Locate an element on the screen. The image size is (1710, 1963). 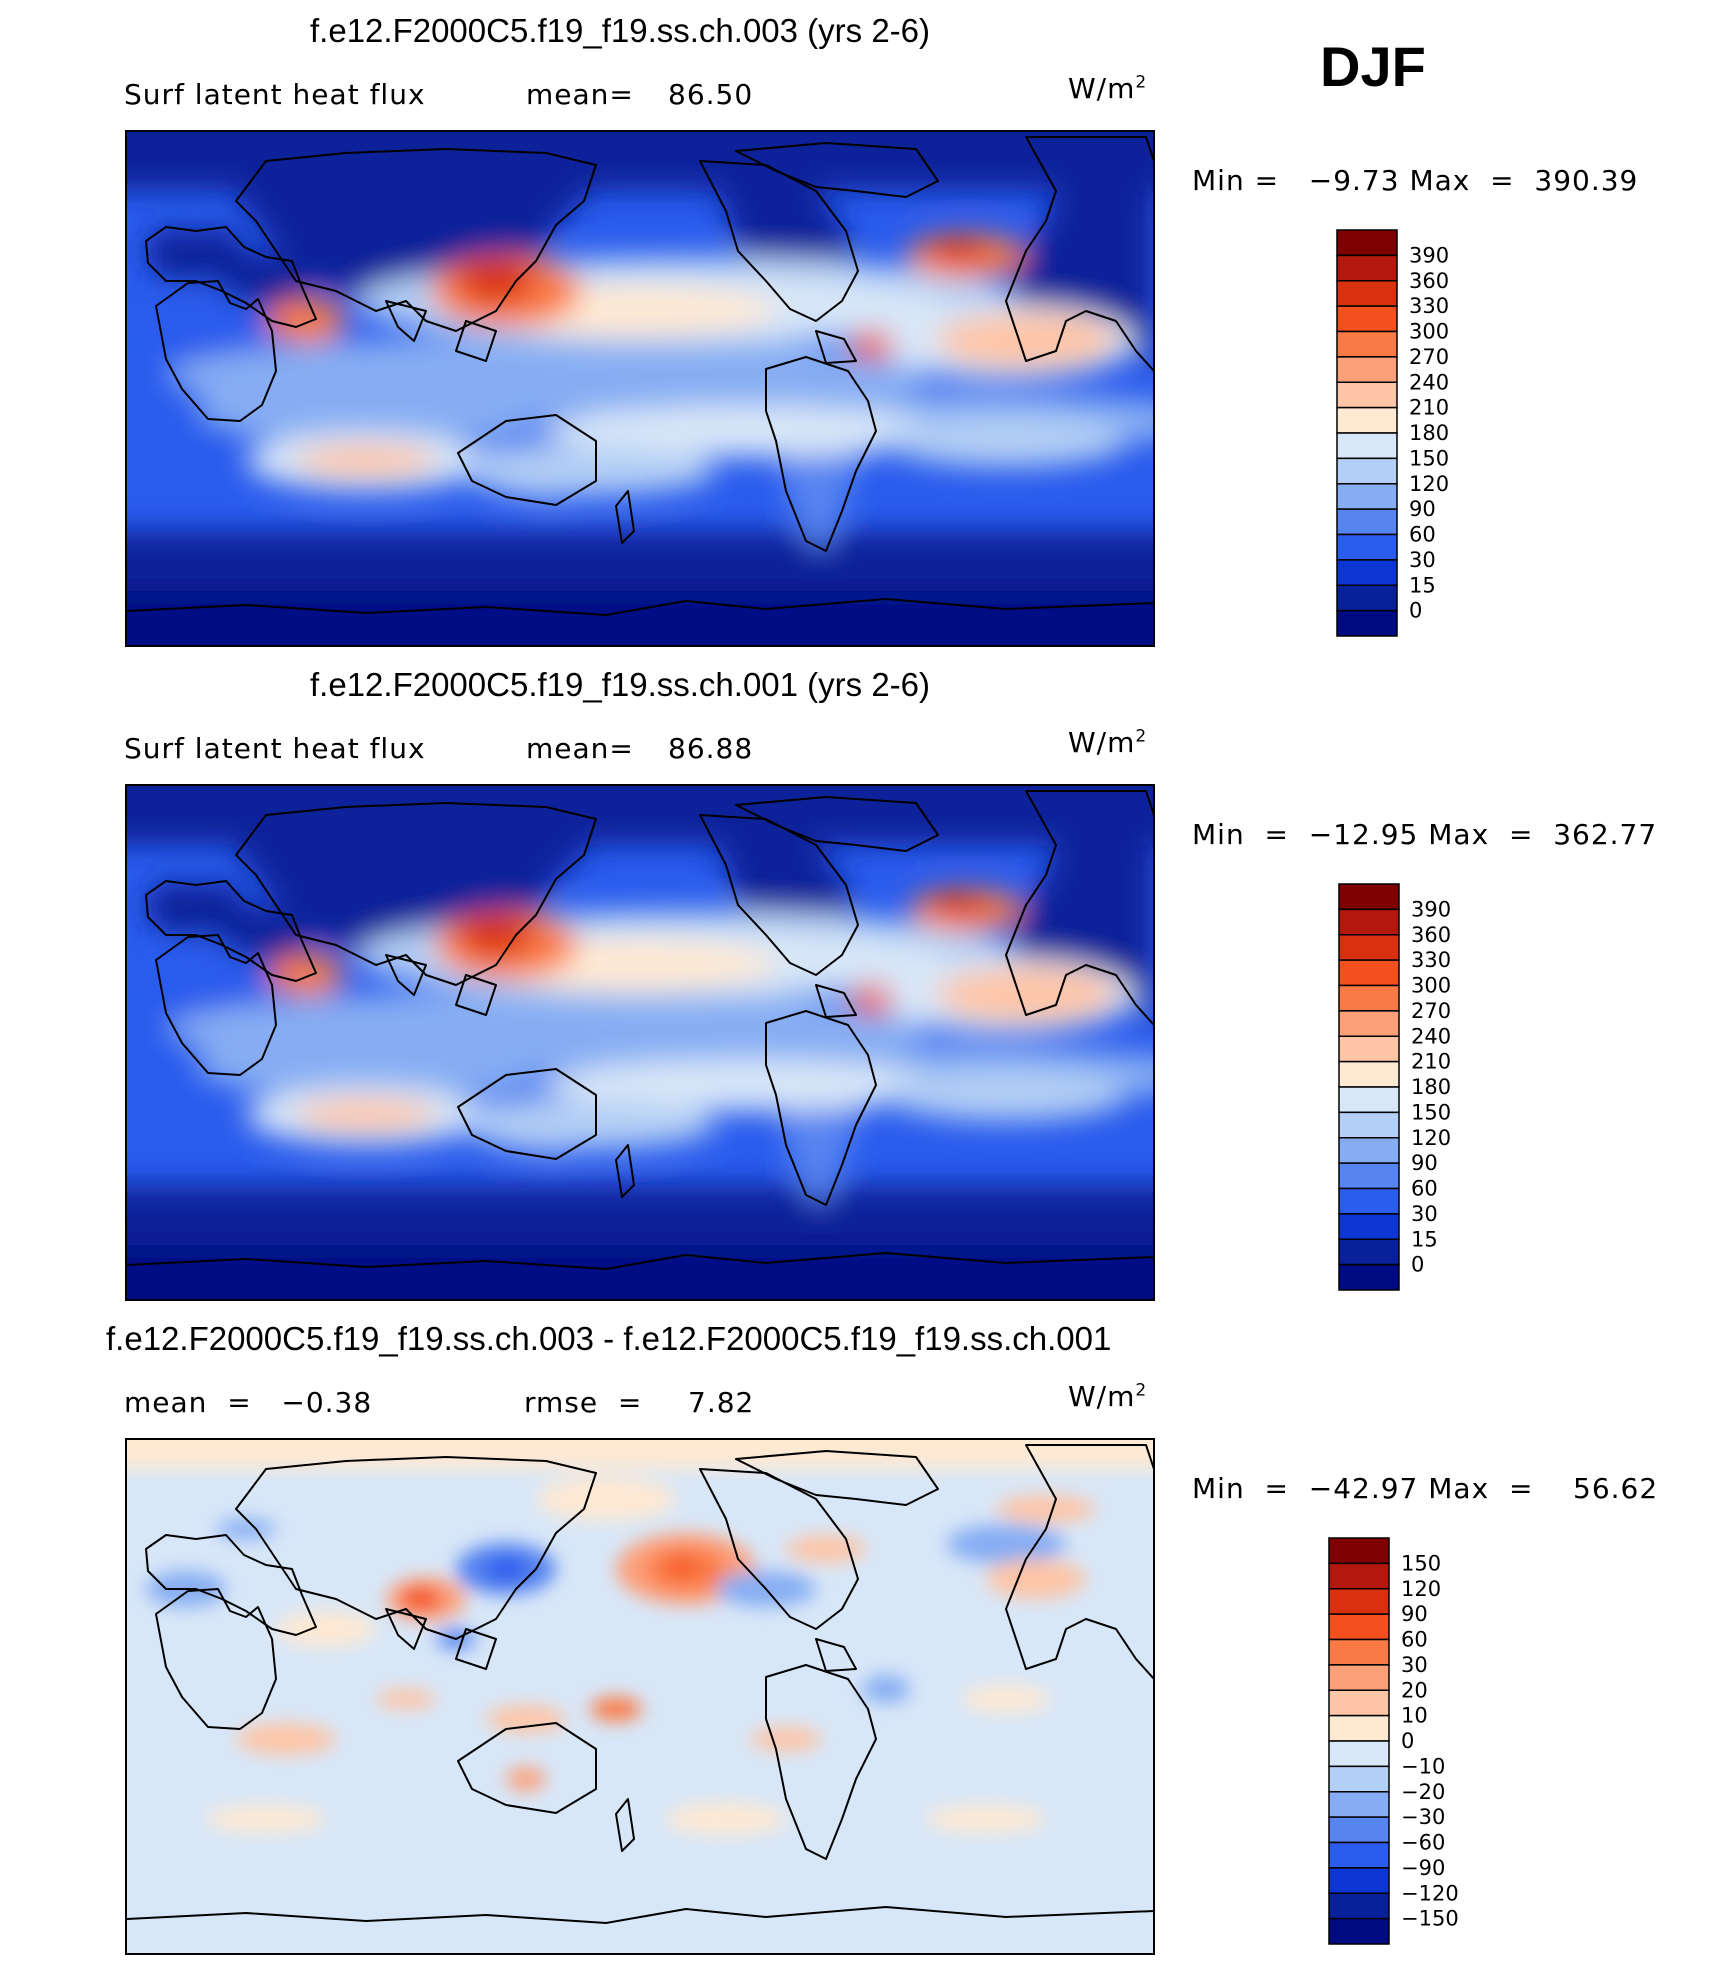
colorbar-2-label-7: 180 is located at coordinates (1431, 1087).